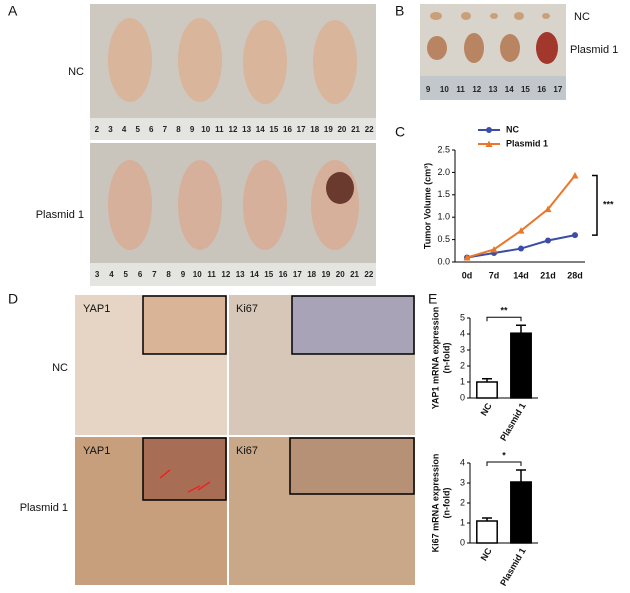  Describe the element at coordinates (575, 275) in the screenshot. I see `x-tick-label: 28d` at that location.